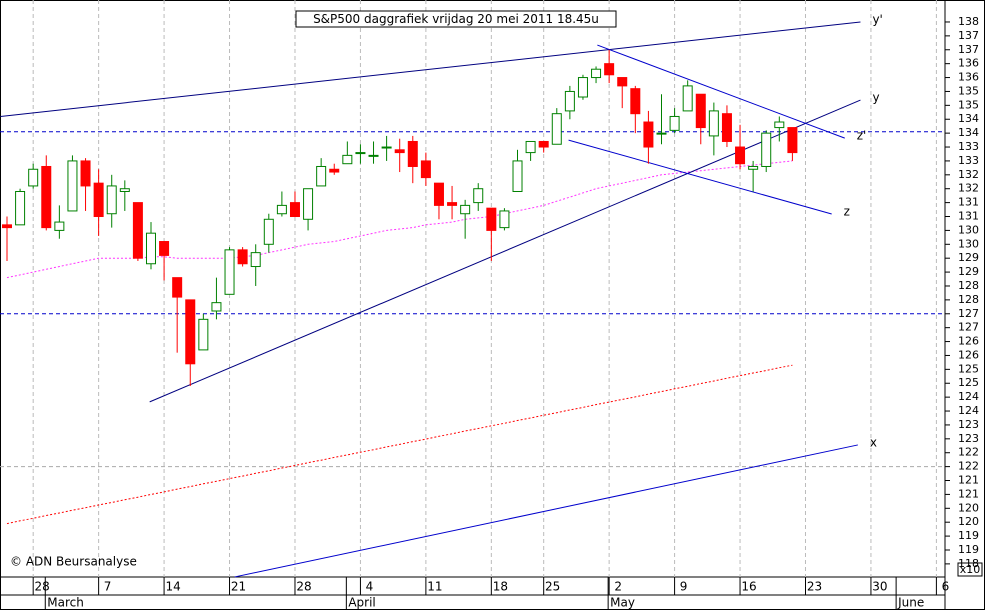 Image resolution: width=985 pixels, height=610 pixels. Describe the element at coordinates (622, 603) in the screenshot. I see `month-label: May` at that location.